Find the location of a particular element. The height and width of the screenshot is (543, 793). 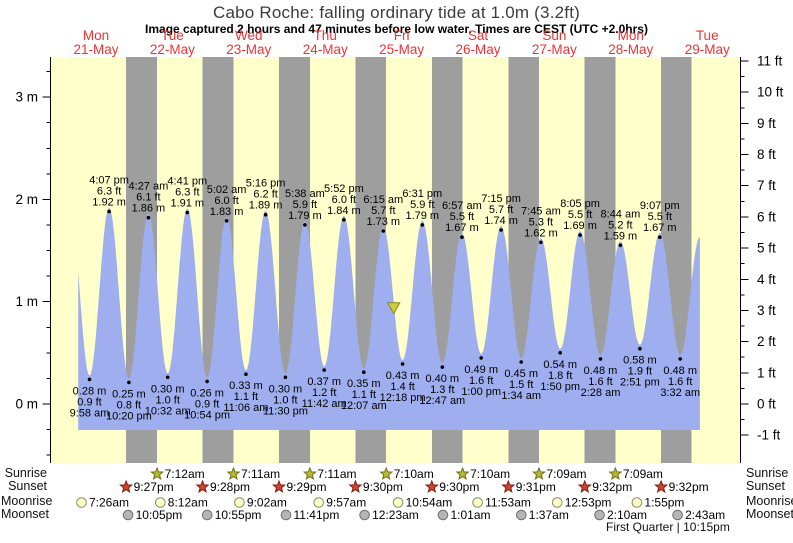

high-tide-m: 1.79 m is located at coordinates (305, 216).